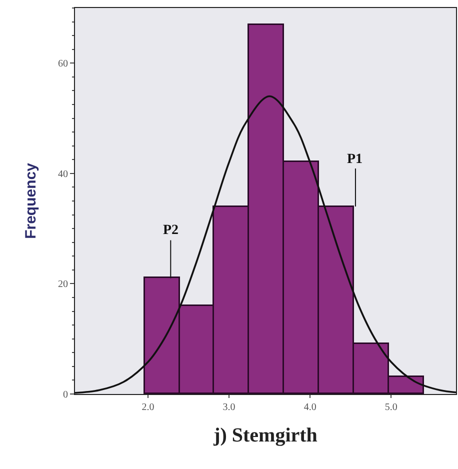  What do you see at coordinates (63, 284) in the screenshot?
I see `y-tick-label: 20` at bounding box center [63, 284].